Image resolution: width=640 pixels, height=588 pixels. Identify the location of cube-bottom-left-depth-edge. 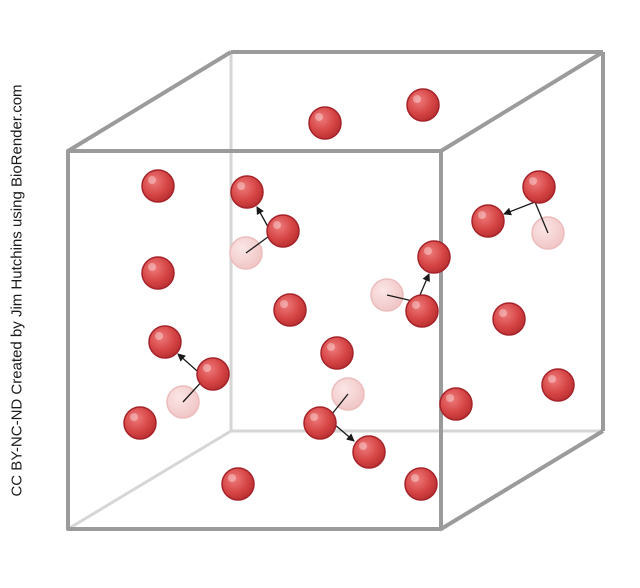
(149, 480).